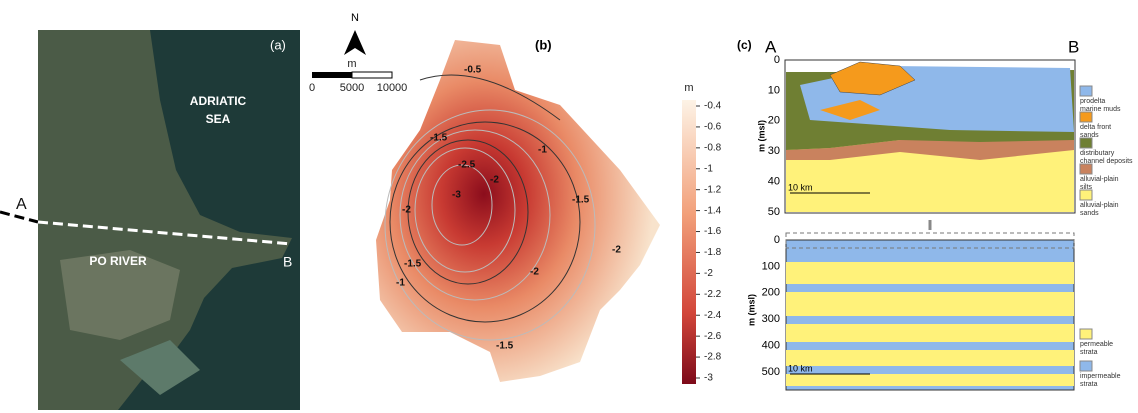  Describe the element at coordinates (744, 45) in the screenshot. I see `panel-label: (c)` at that location.